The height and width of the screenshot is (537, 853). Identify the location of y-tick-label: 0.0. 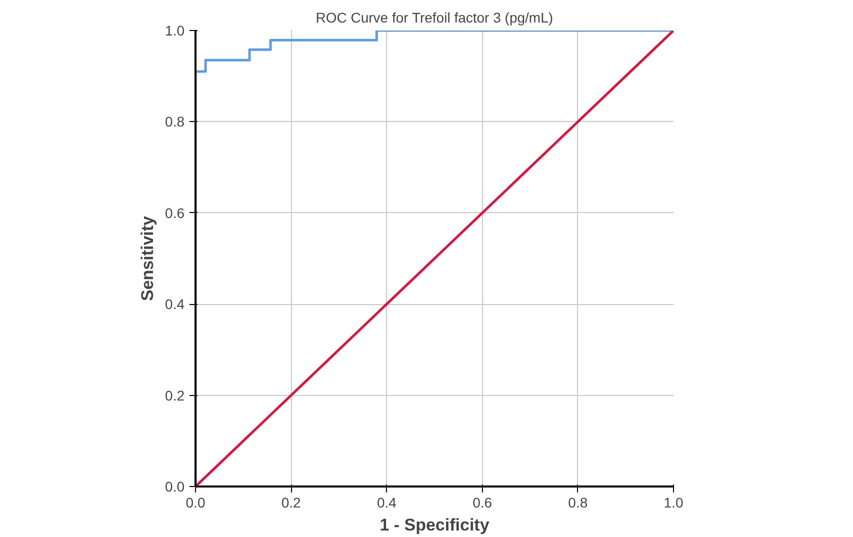
(175, 486).